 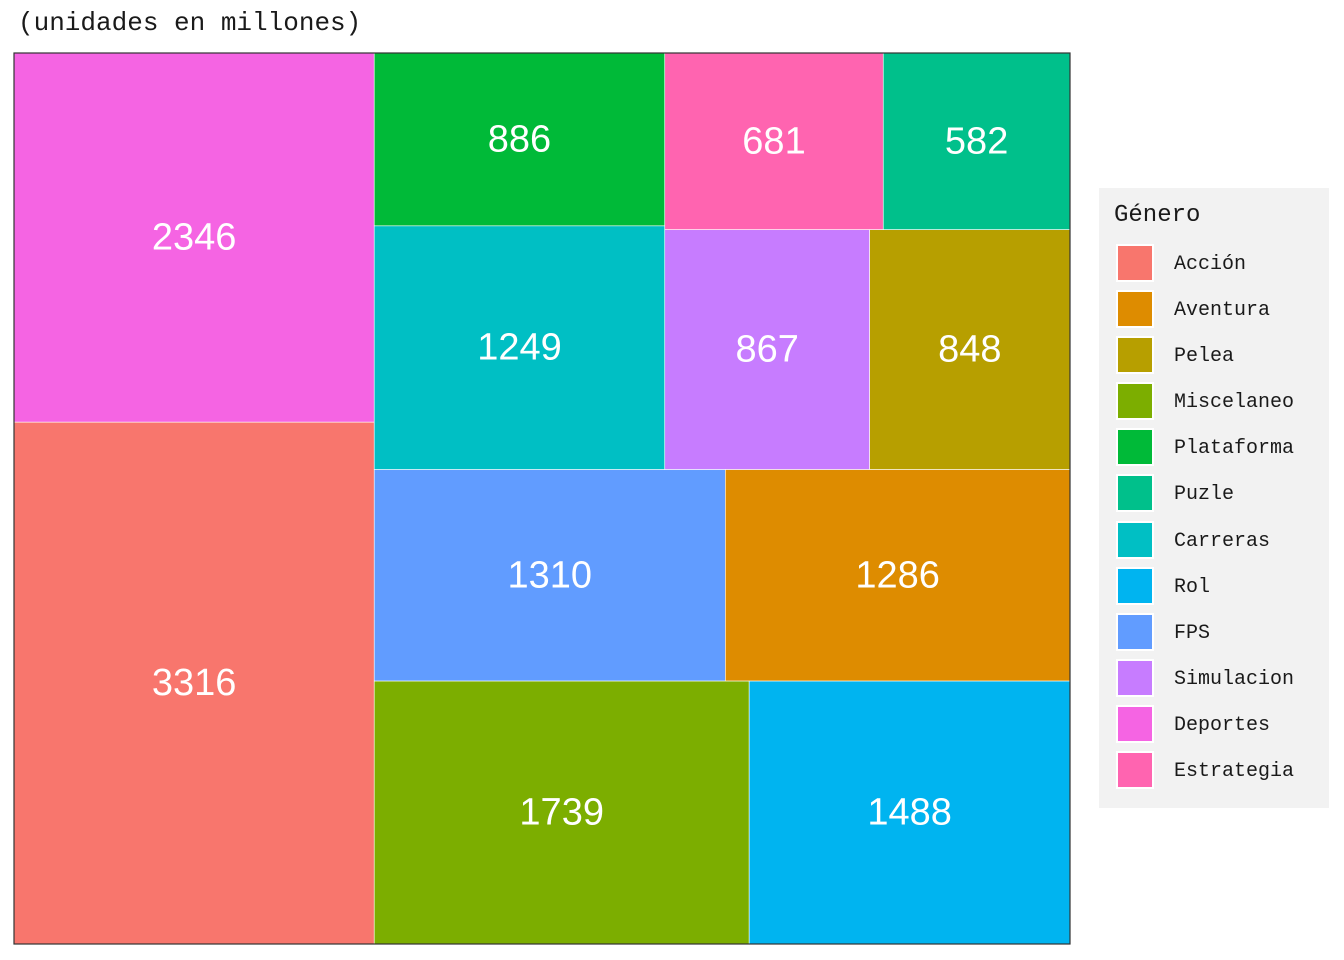 What do you see at coordinates (1204, 357) in the screenshot?
I see `legend-label: Pelea` at bounding box center [1204, 357].